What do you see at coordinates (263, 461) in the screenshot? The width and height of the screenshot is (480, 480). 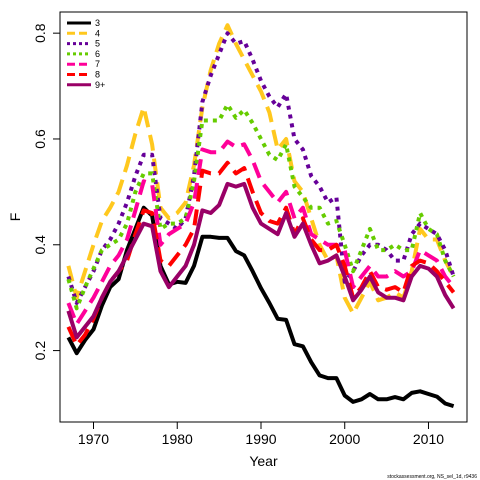 I see `x-axis-label: Year` at bounding box center [263, 461].